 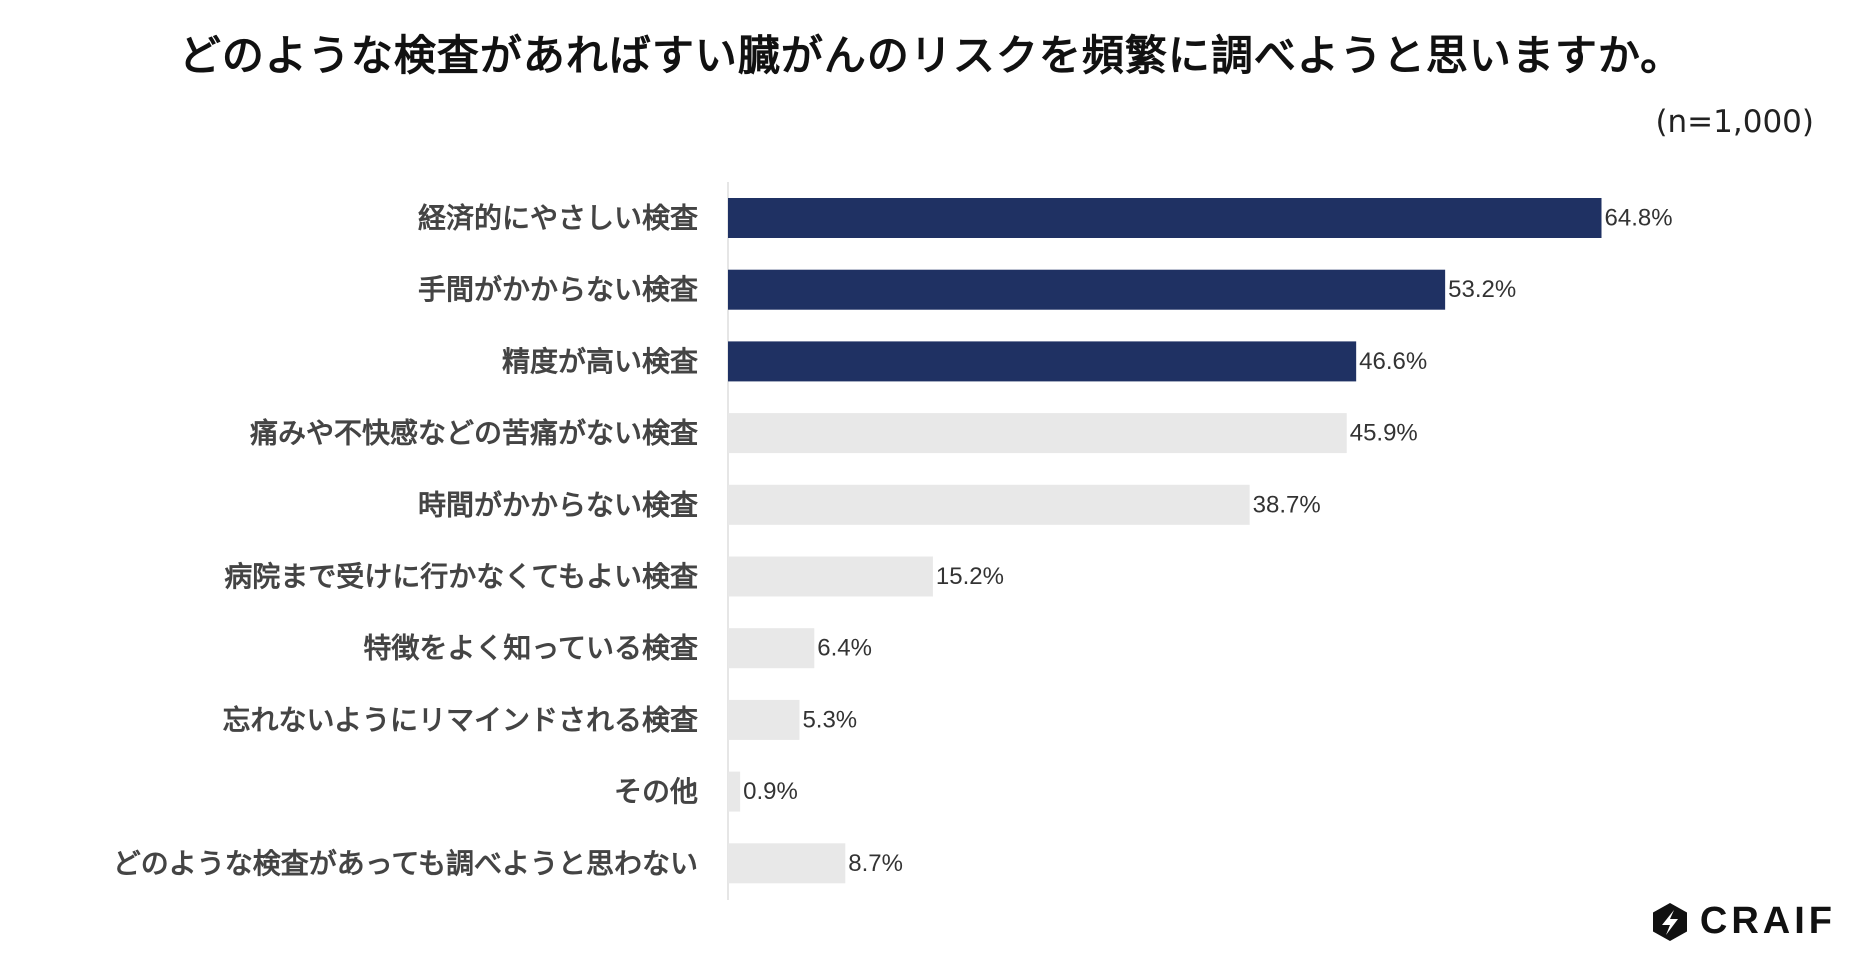 I want to click on category-label: 病院まで受けに行かなくてもよい検査, so click(x=461, y=576).